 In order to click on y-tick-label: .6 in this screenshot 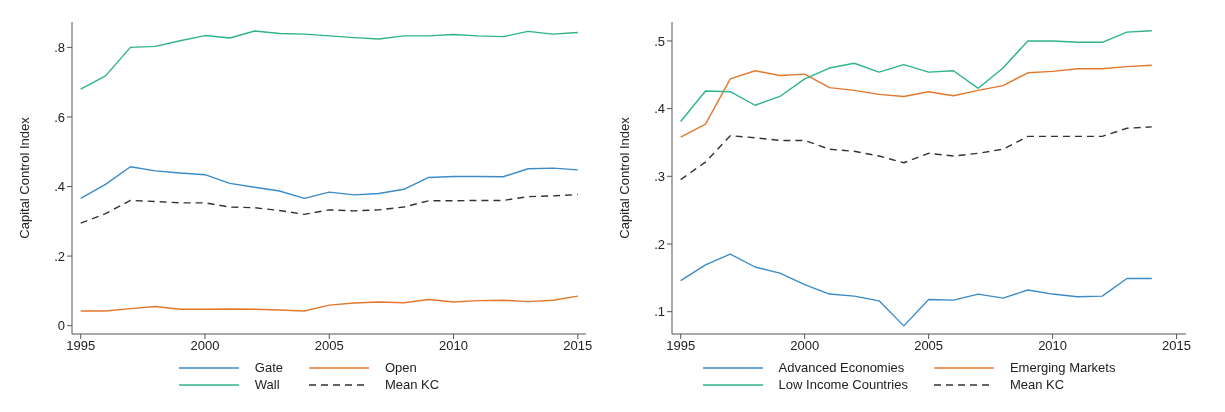, I will do `click(59, 117)`.